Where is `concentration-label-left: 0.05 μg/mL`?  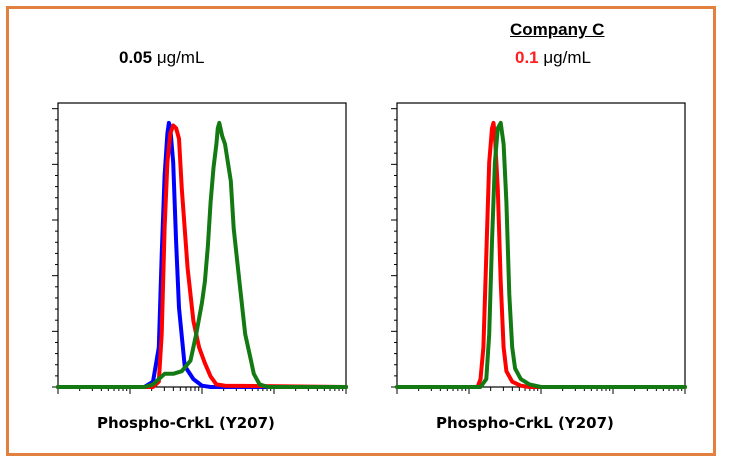
concentration-label-left: 0.05 μg/mL is located at coordinates (161, 58).